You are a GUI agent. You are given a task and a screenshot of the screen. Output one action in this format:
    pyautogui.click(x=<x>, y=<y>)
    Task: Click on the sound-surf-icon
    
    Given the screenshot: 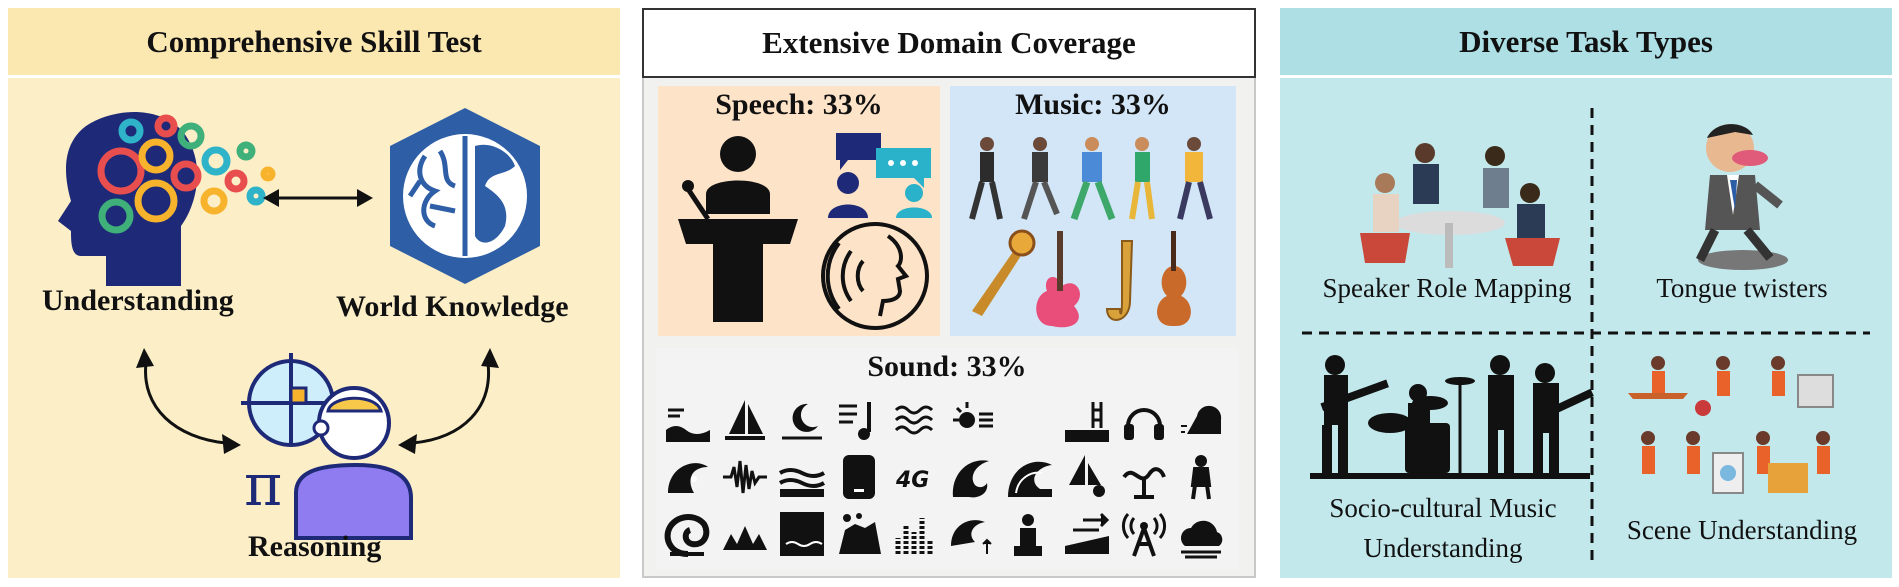 What is the action you would take?
    pyautogui.click(x=688, y=478)
    